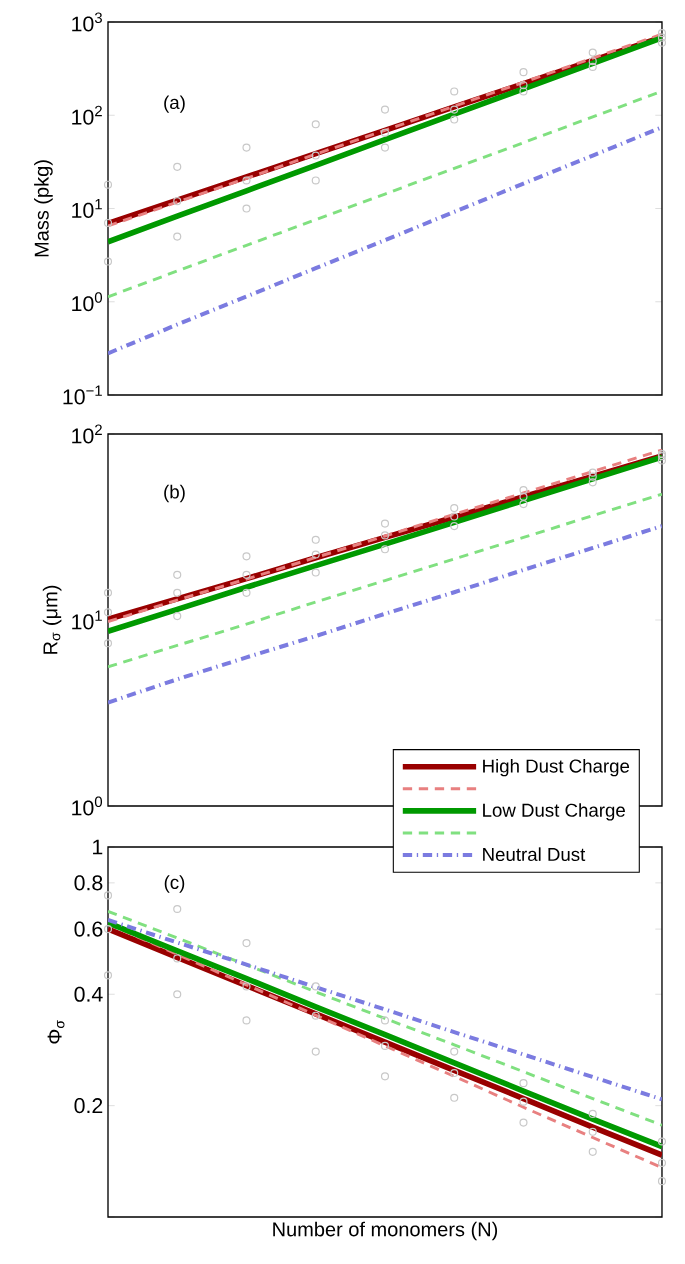 This screenshot has width=685, height=1264. Describe the element at coordinates (174, 884) in the screenshot. I see `annotation: (c)` at that location.